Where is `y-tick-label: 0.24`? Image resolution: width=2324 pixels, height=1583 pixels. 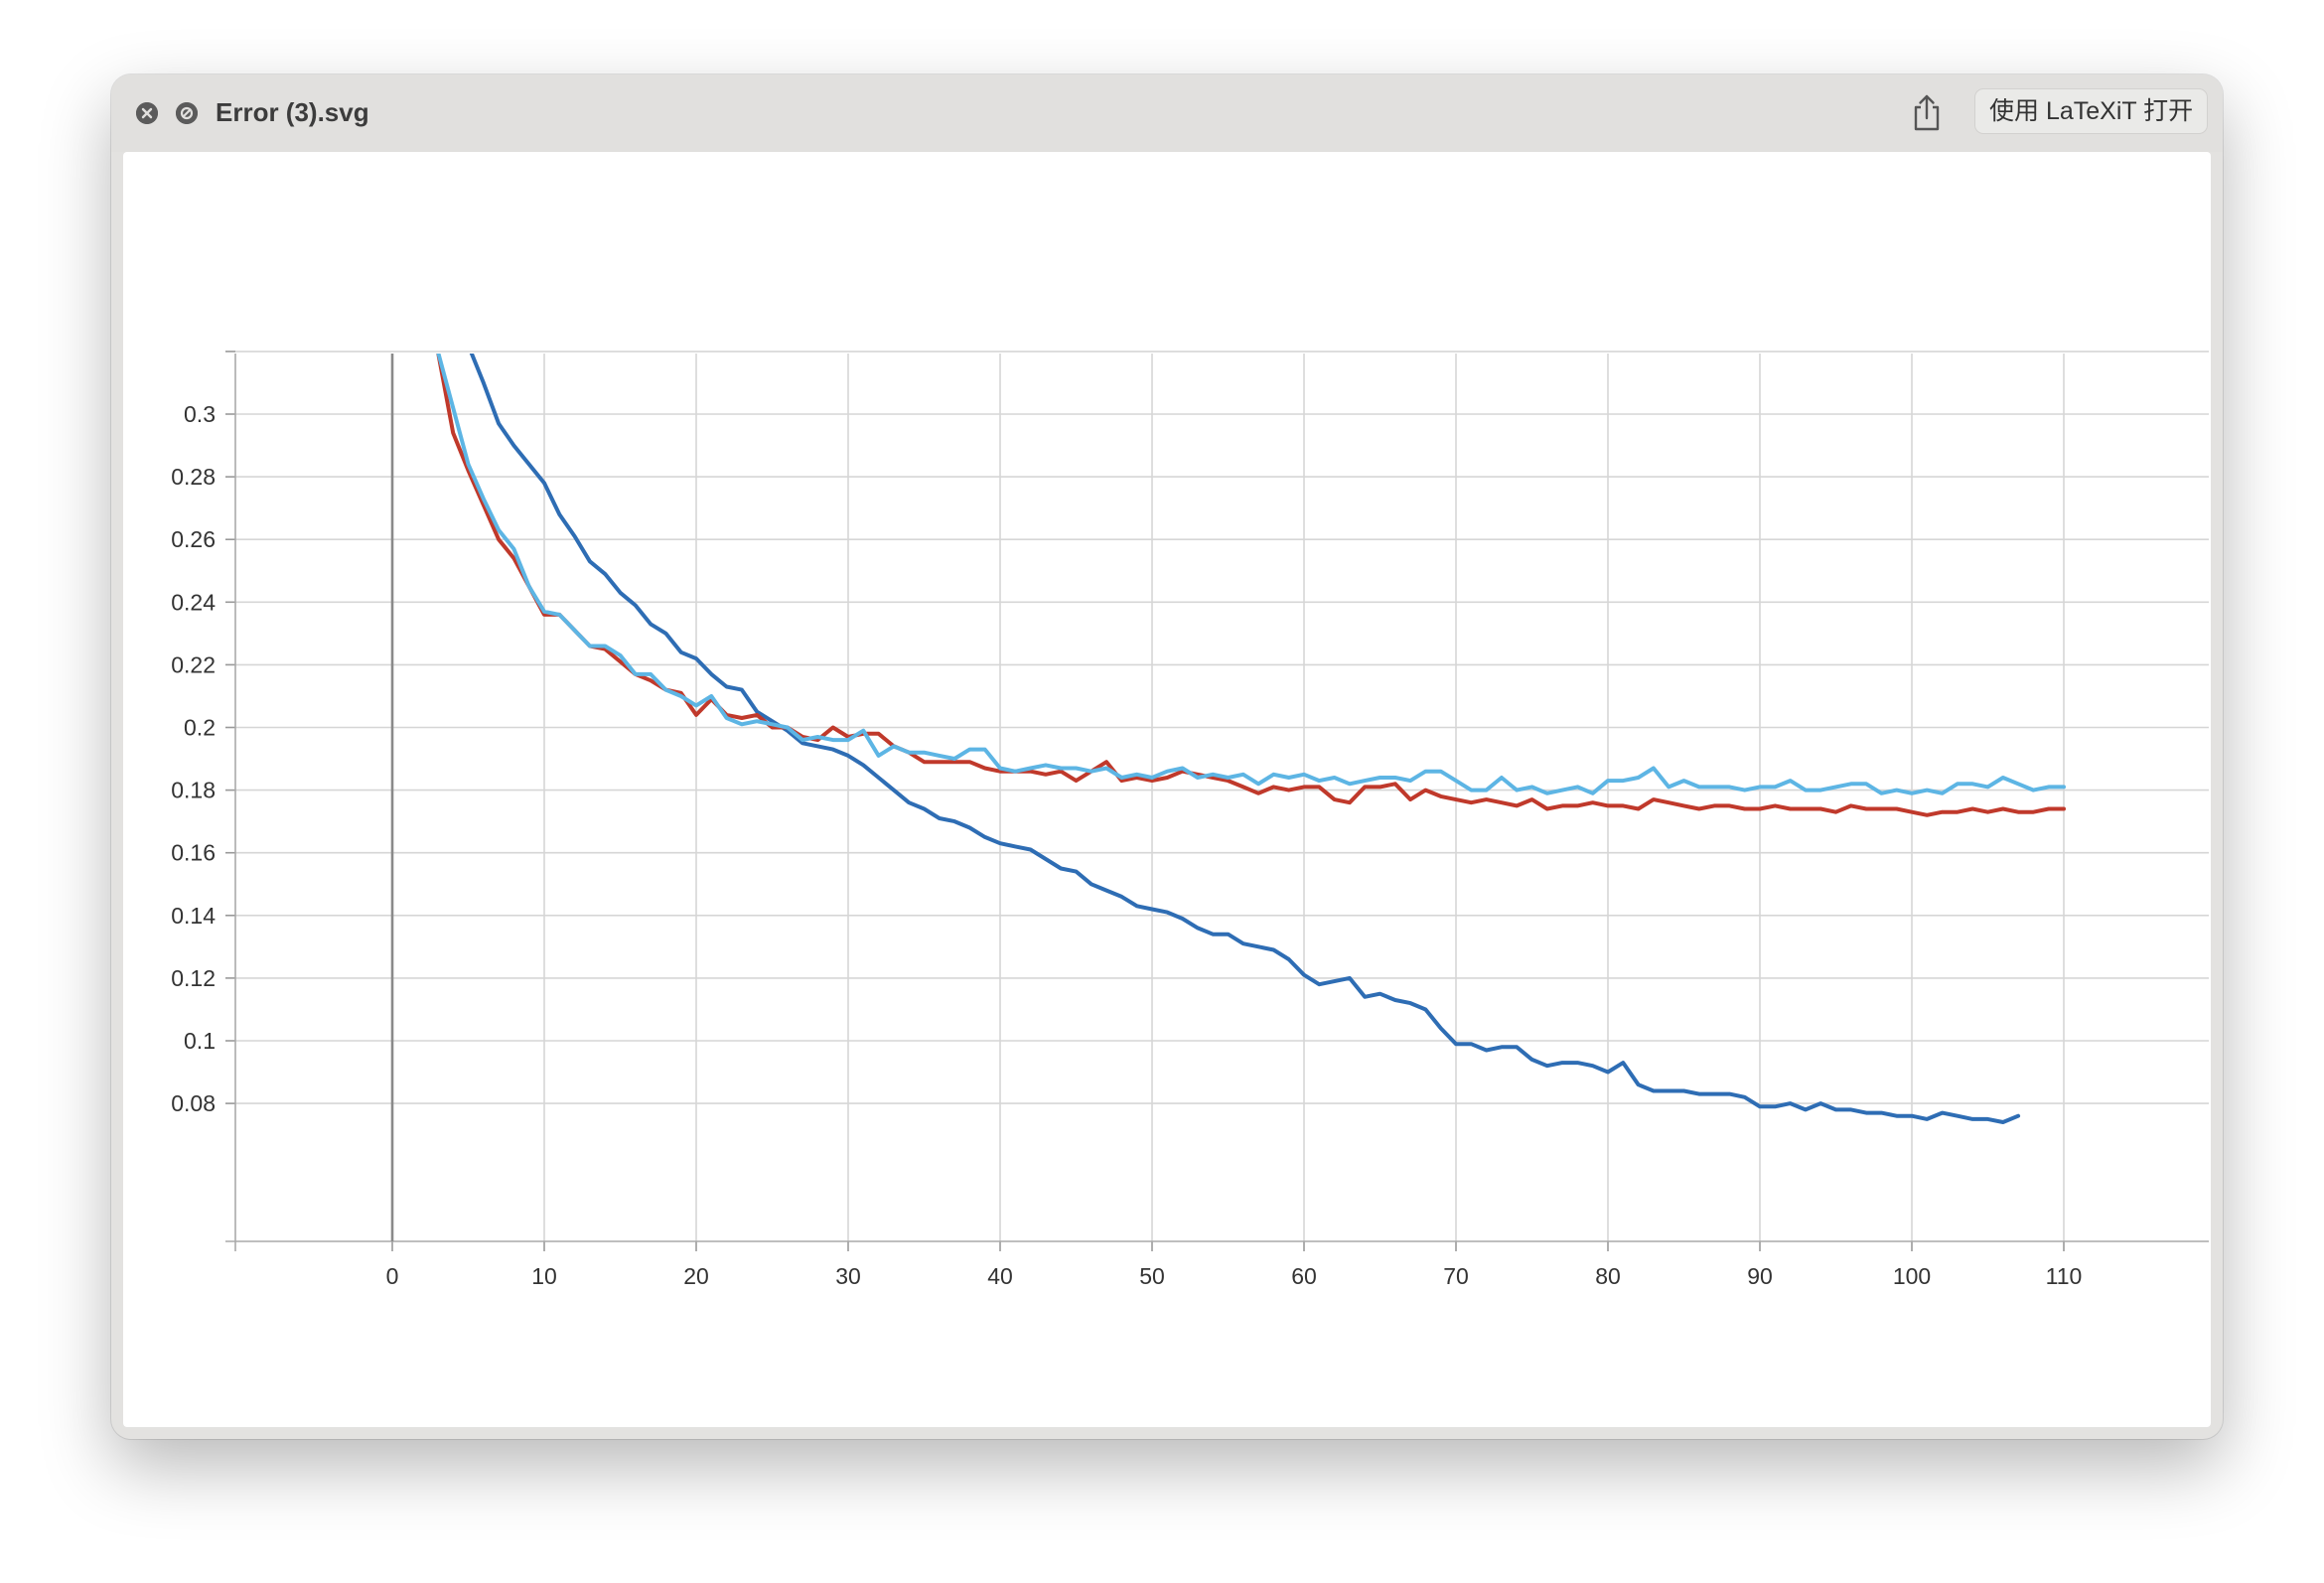
y-tick-label: 0.24 is located at coordinates (193, 602).